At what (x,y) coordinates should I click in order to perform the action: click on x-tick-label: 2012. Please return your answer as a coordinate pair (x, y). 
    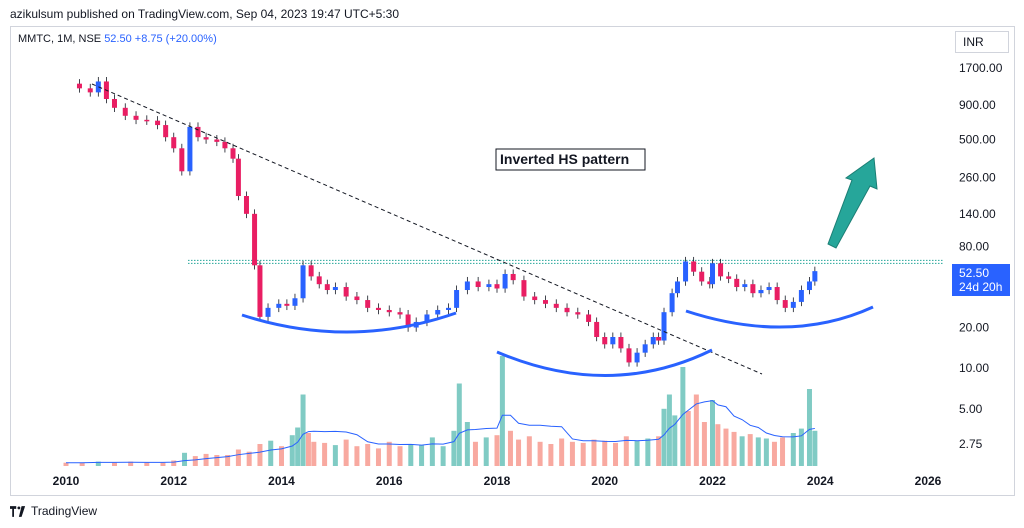
    Looking at the image, I should click on (173, 481).